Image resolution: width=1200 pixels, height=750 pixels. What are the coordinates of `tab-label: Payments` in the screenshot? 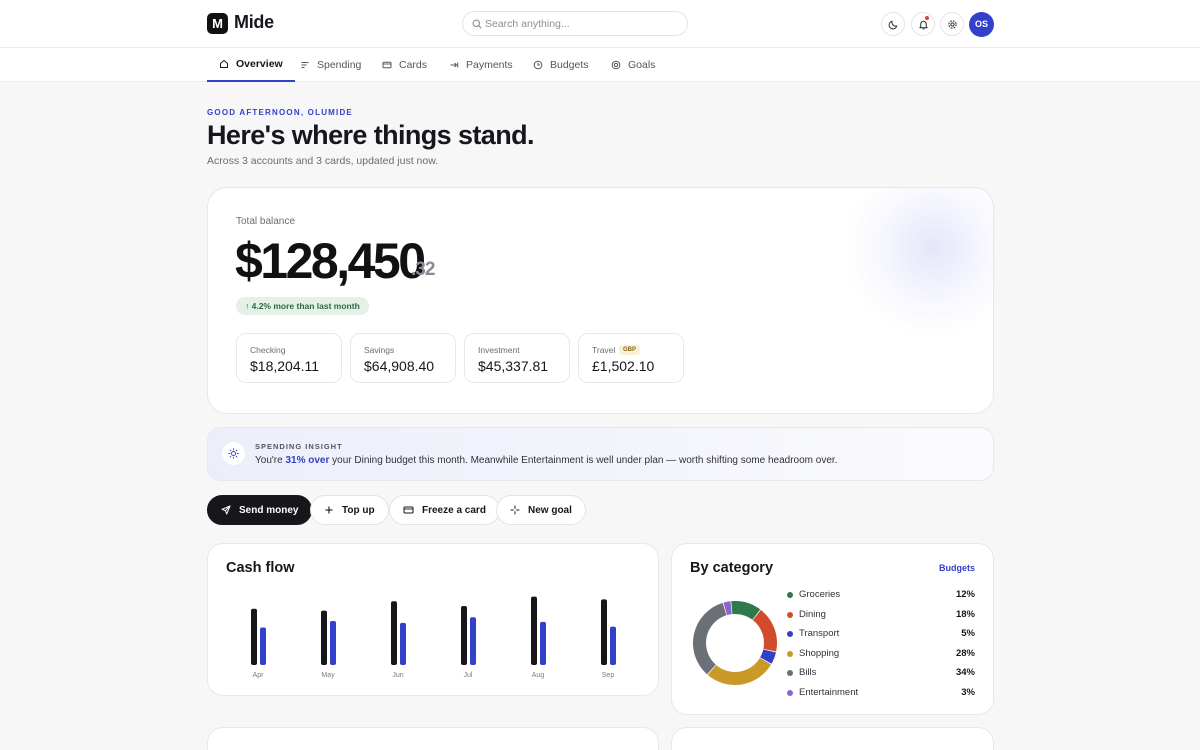 It's located at (489, 65).